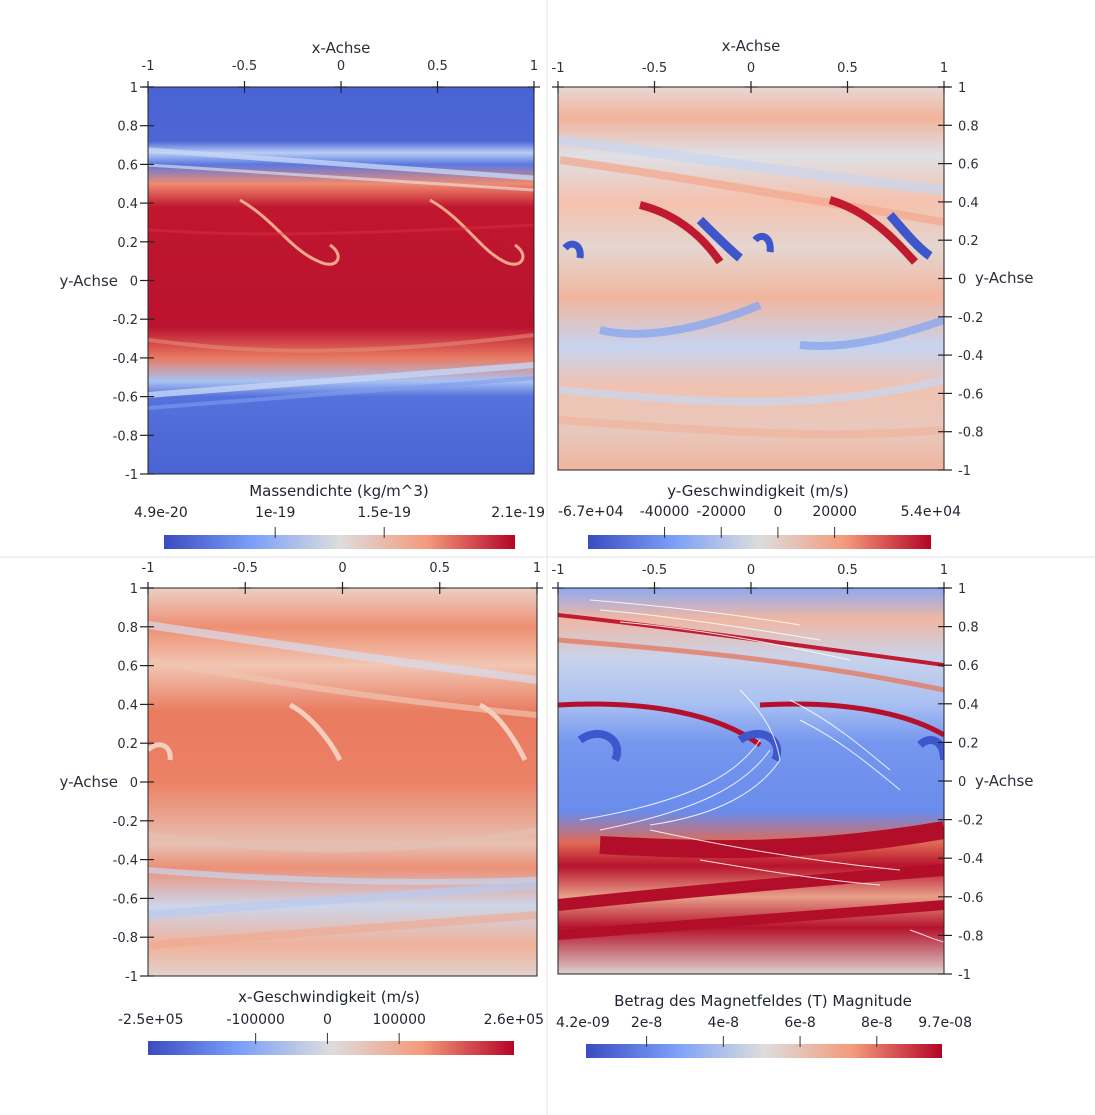  Describe the element at coordinates (931, 512) in the screenshot. I see `colorbar-tick-label: 5.4e+04` at that location.